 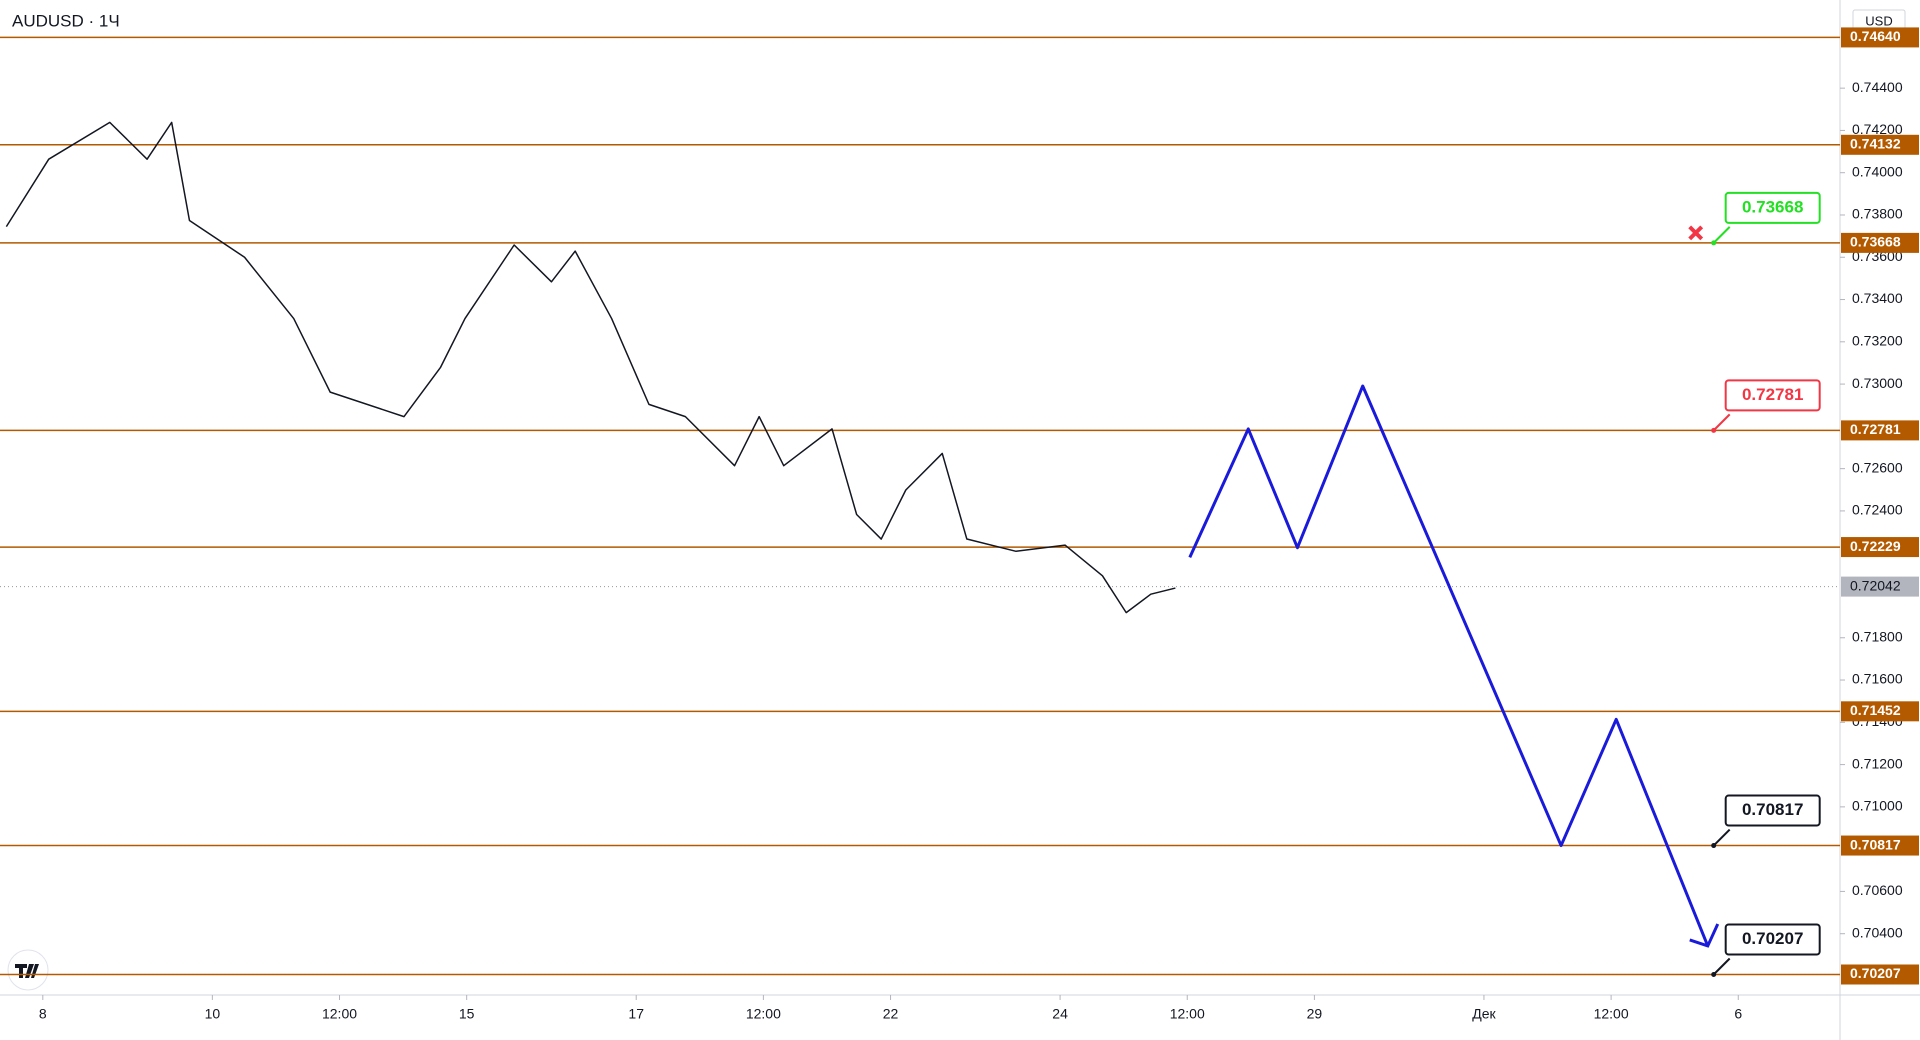 I want to click on x-tick-label: 22, so click(x=891, y=1014).